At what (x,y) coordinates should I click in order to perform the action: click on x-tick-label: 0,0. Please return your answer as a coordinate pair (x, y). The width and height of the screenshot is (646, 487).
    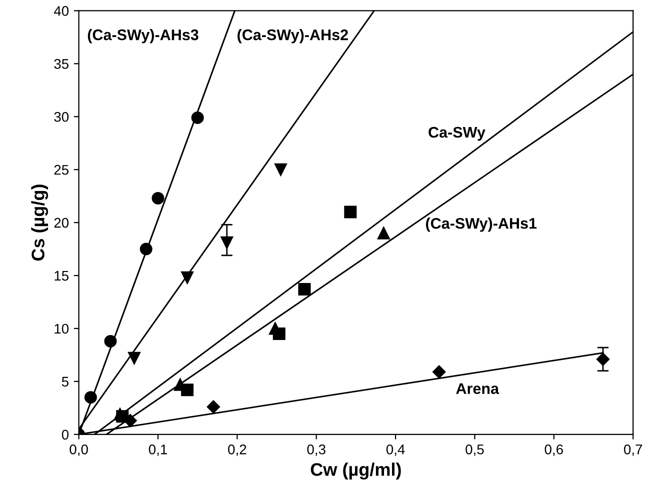
    Looking at the image, I should click on (79, 450).